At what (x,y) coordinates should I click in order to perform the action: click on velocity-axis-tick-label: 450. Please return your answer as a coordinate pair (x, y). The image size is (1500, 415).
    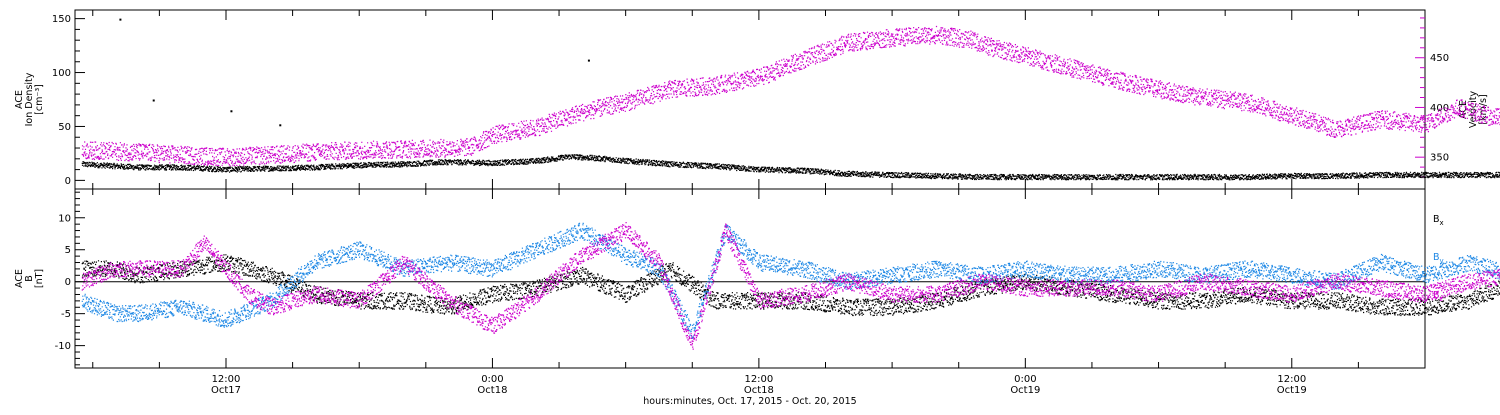
    Looking at the image, I should click on (1439, 58).